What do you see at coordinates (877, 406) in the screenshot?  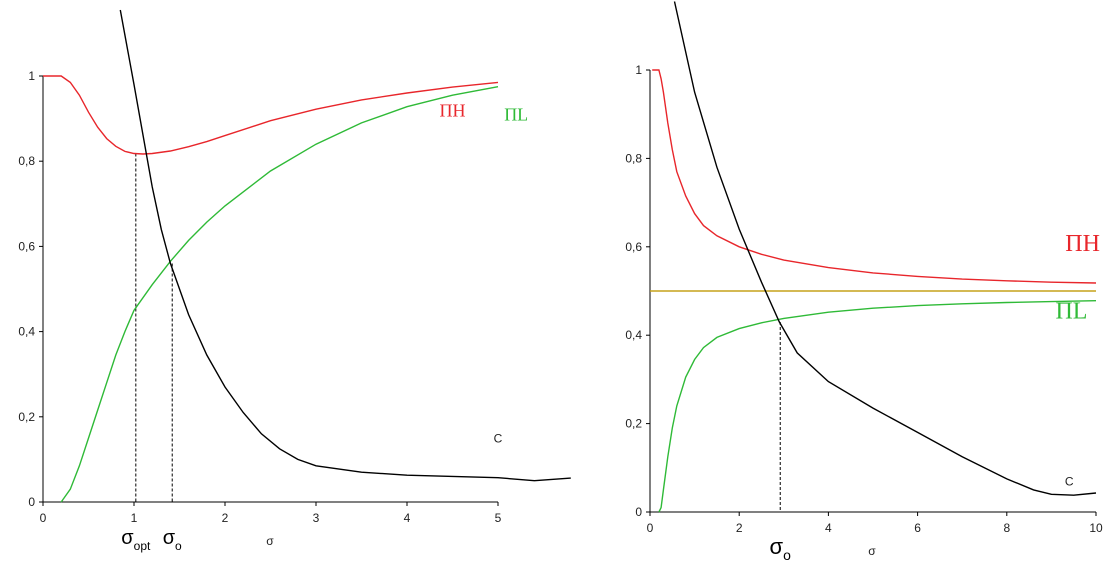 I see `series-pi-l-line` at bounding box center [877, 406].